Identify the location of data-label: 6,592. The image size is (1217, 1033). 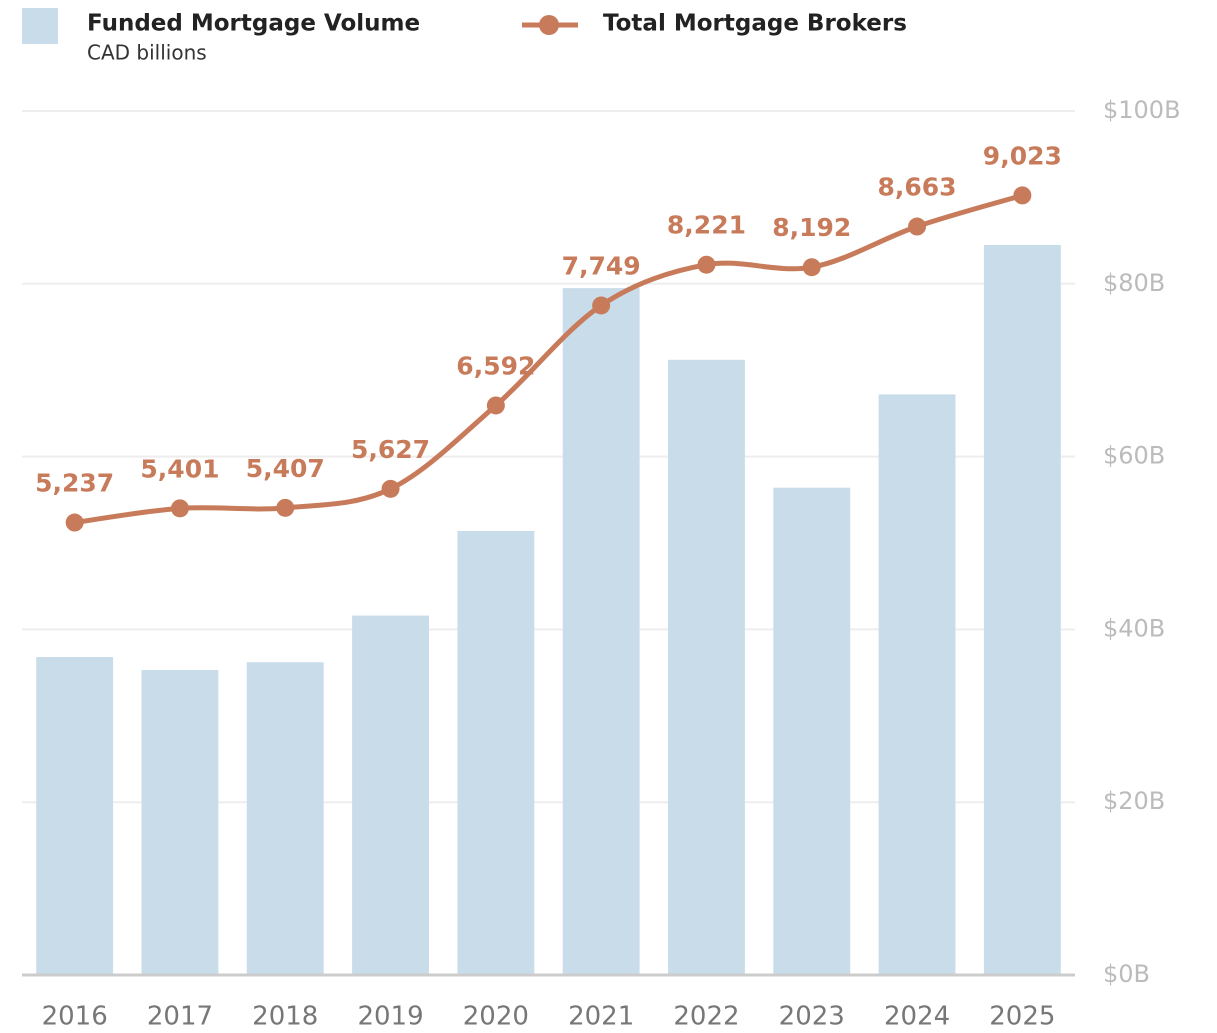
(495, 365).